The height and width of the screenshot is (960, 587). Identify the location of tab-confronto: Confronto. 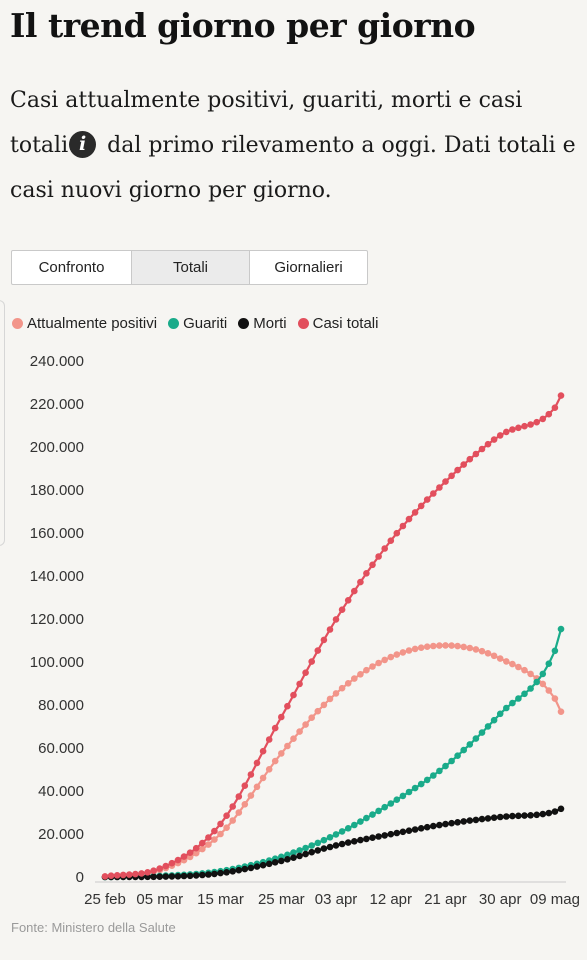
(72, 267).